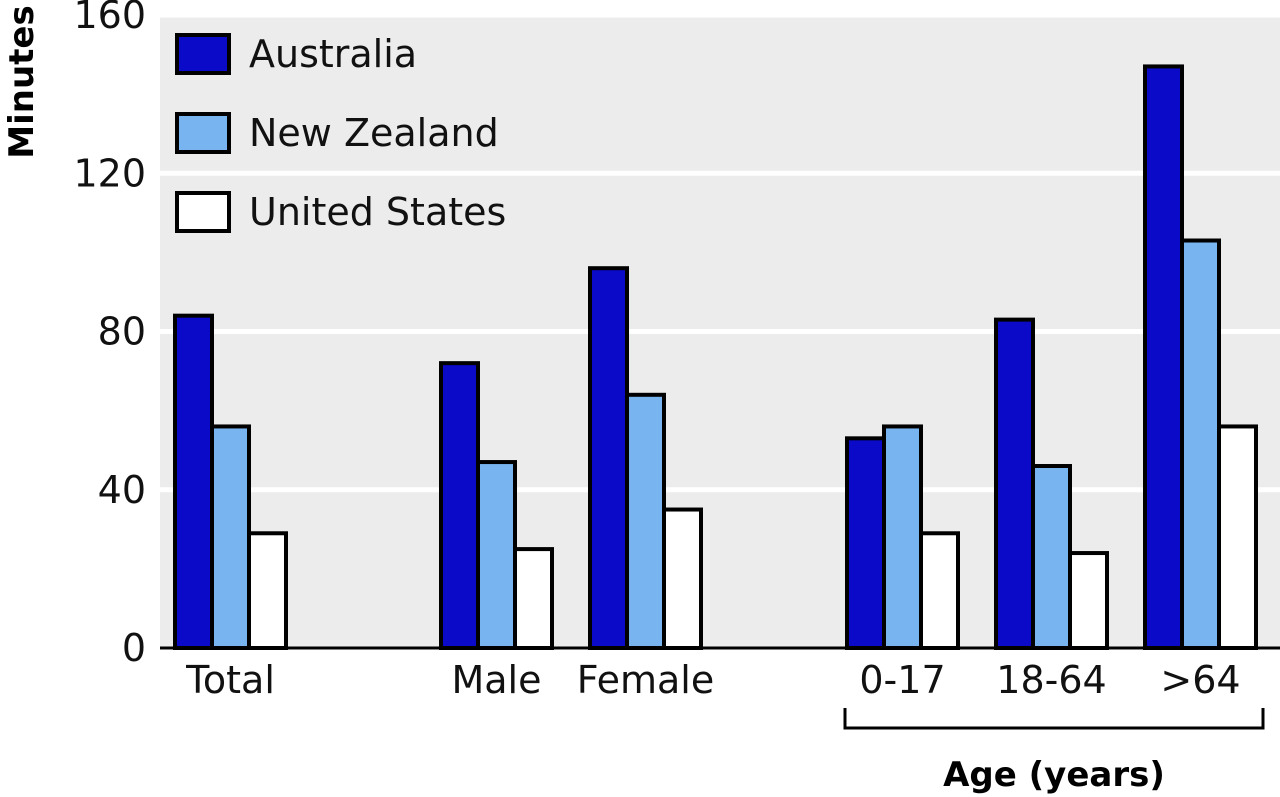 This screenshot has width=1280, height=797. Describe the element at coordinates (109, 18) in the screenshot. I see `y-tick-label: 160` at that location.